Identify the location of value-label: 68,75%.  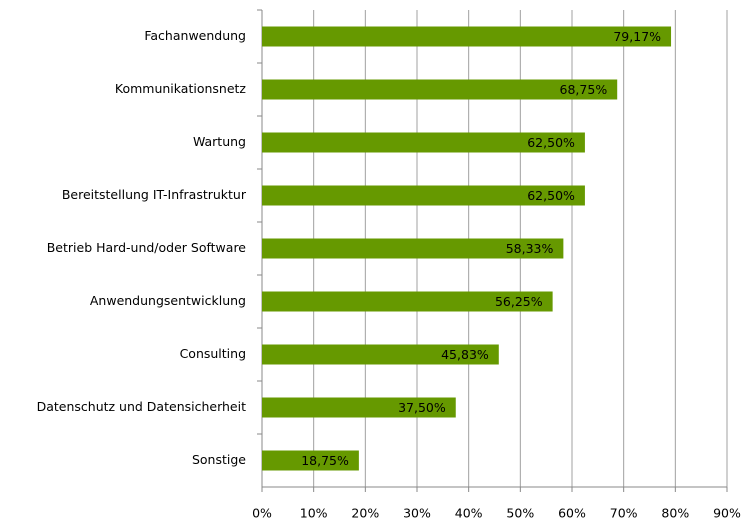
(584, 89).